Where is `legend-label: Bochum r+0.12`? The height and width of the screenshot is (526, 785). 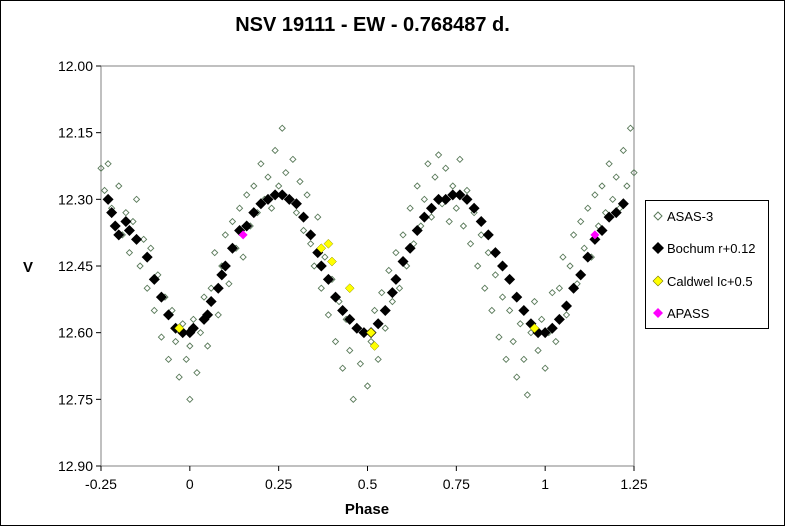
legend-label: Bochum r+0.12 is located at coordinates (711, 248).